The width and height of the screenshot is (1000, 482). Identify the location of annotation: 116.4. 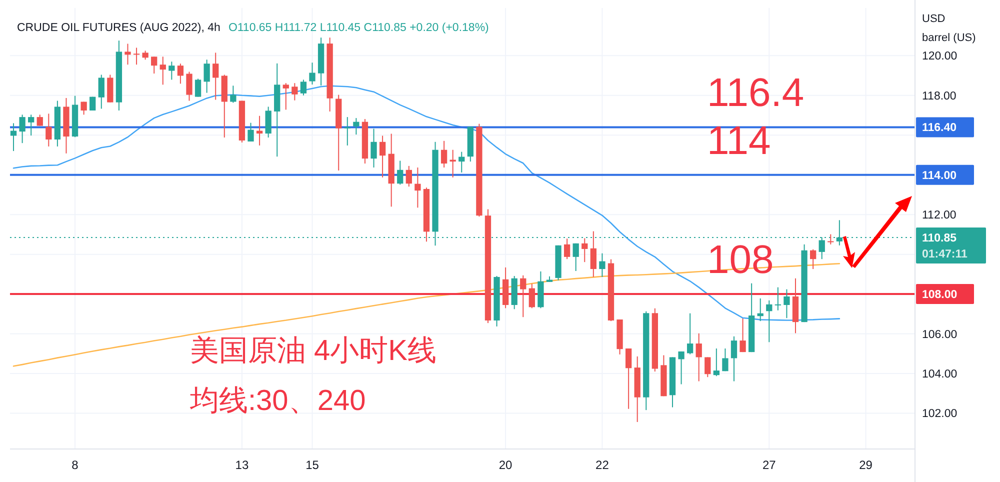
(755, 93).